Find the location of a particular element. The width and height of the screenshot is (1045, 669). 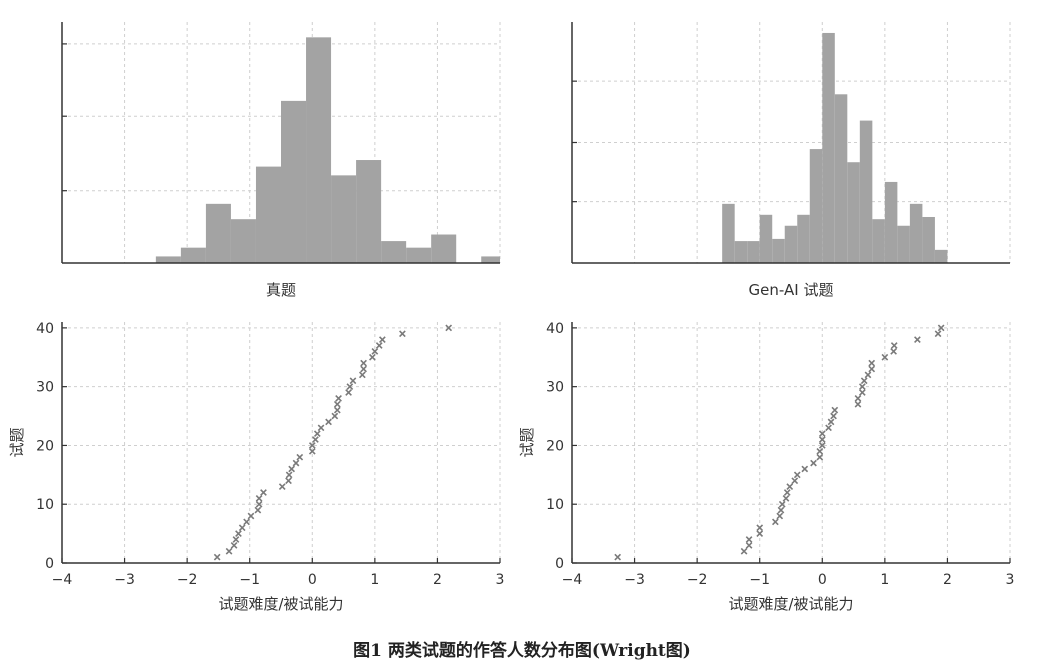

y-tick-label: 20 is located at coordinates (555, 446).